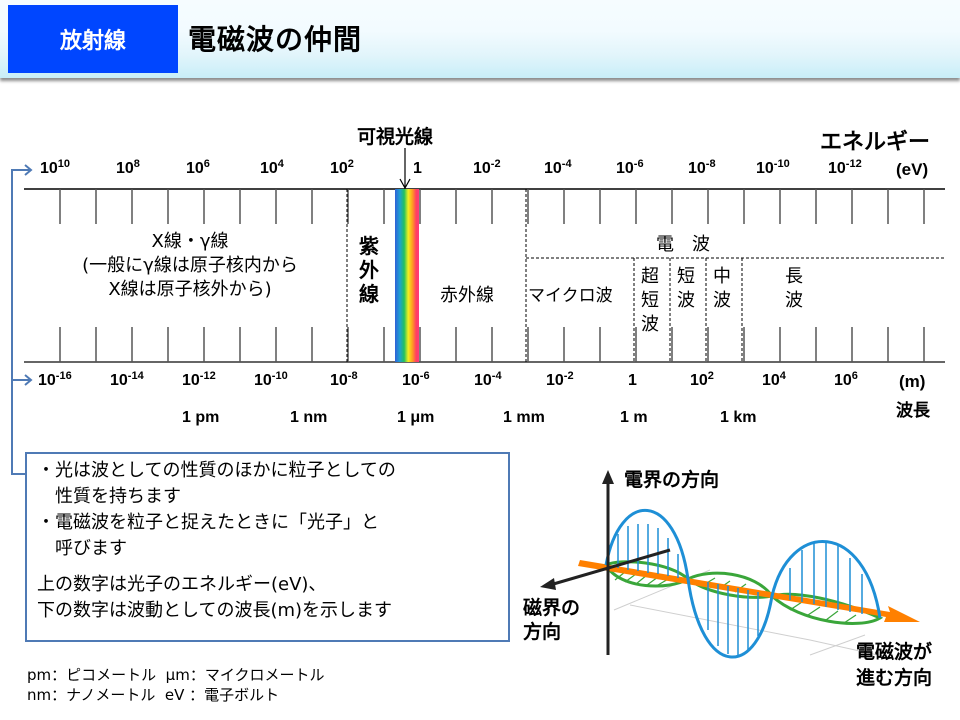 The height and width of the screenshot is (720, 960). What do you see at coordinates (610, 567) in the screenshot?
I see `b-field-axis` at bounding box center [610, 567].